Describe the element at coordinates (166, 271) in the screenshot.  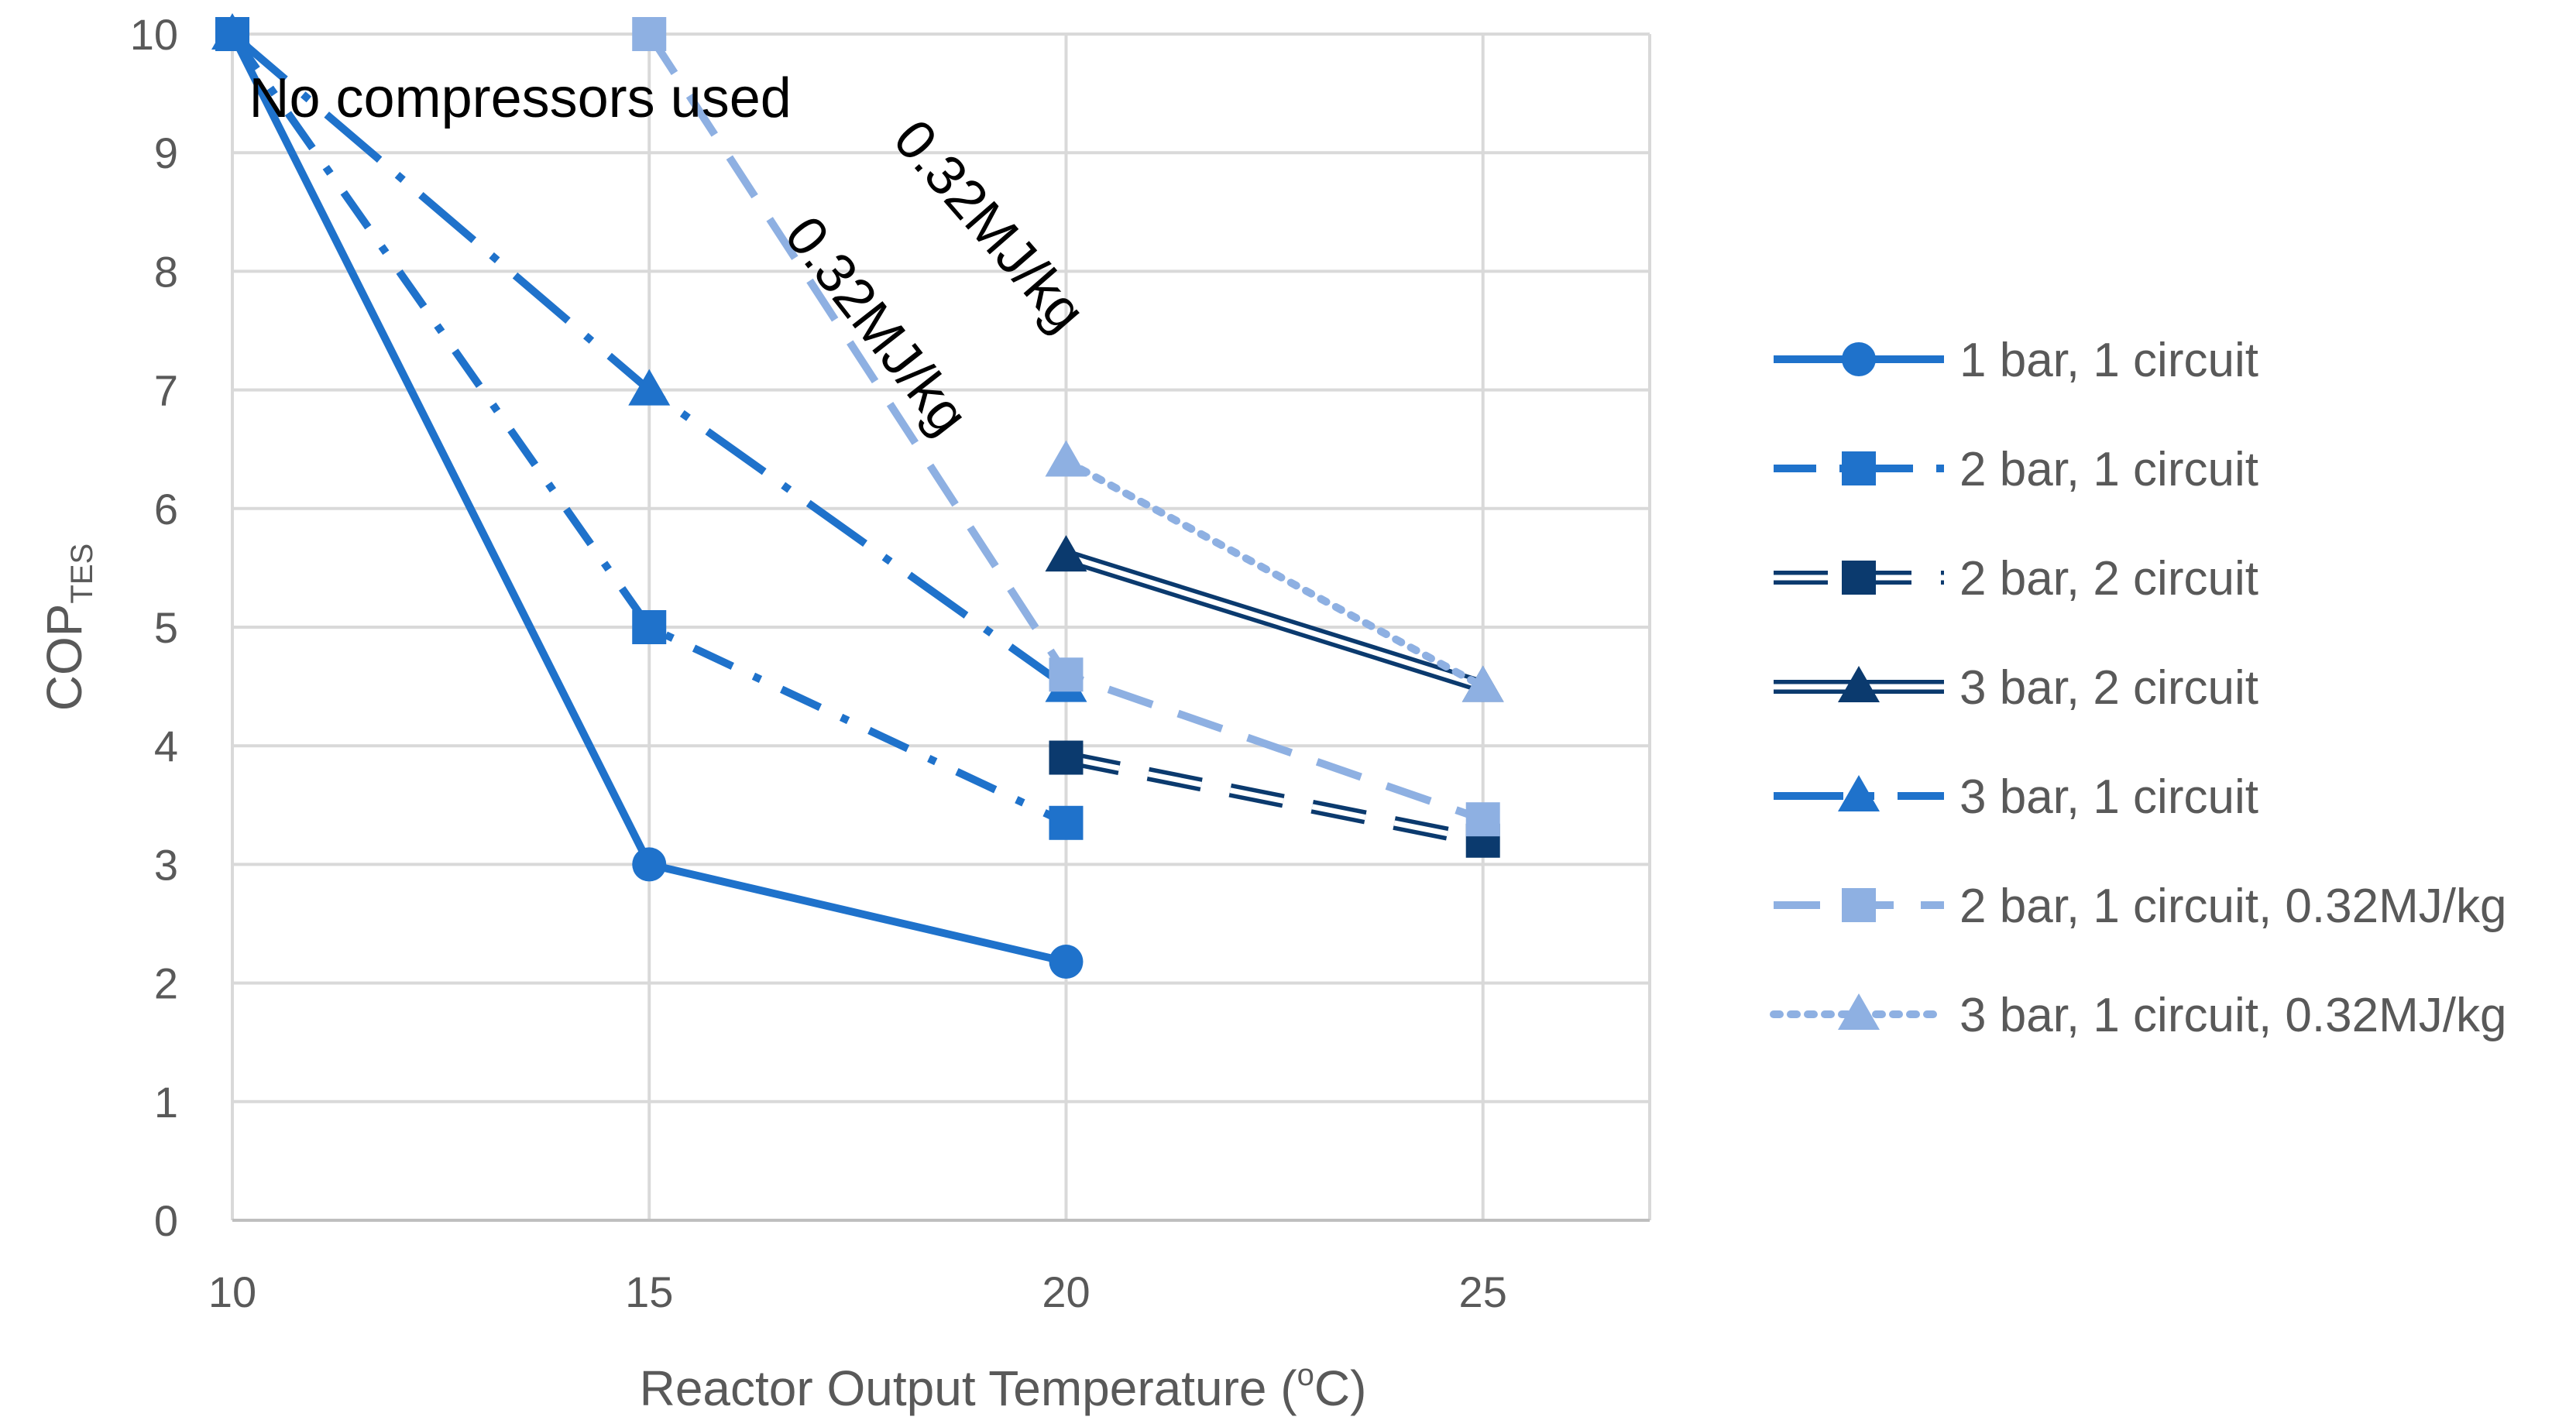
I see `y-tick-label: 8` at that location.